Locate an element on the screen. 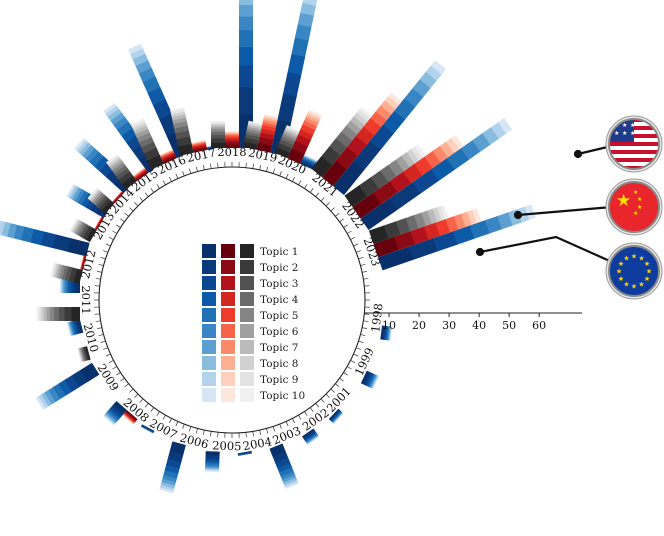 This screenshot has width=664, height=536. us-bar-2001 is located at coordinates (336, 416).